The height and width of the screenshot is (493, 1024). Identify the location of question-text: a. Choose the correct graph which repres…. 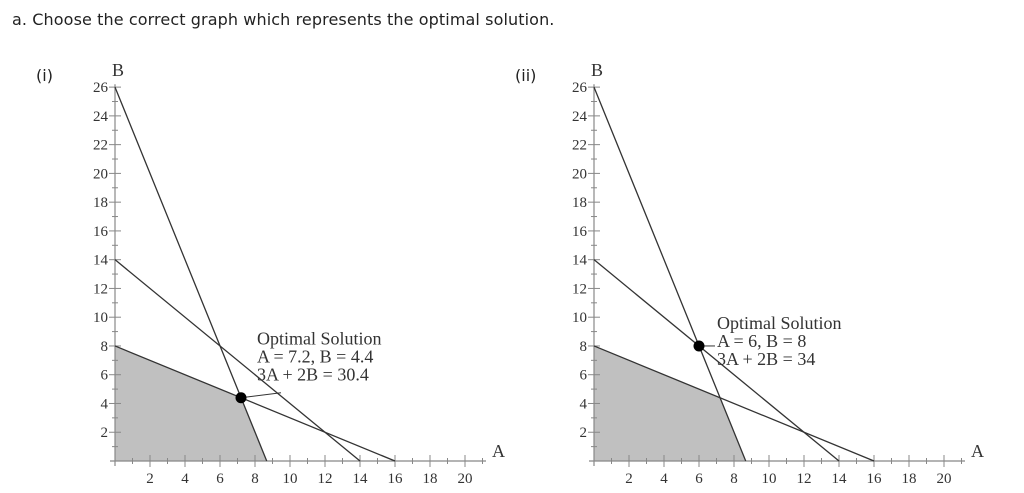
(283, 19).